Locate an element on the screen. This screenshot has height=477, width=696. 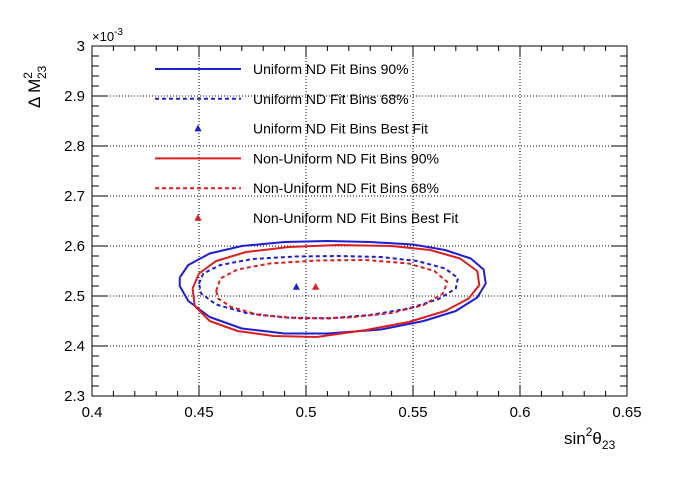
y-tick-label: 2.6 is located at coordinates (74, 246).